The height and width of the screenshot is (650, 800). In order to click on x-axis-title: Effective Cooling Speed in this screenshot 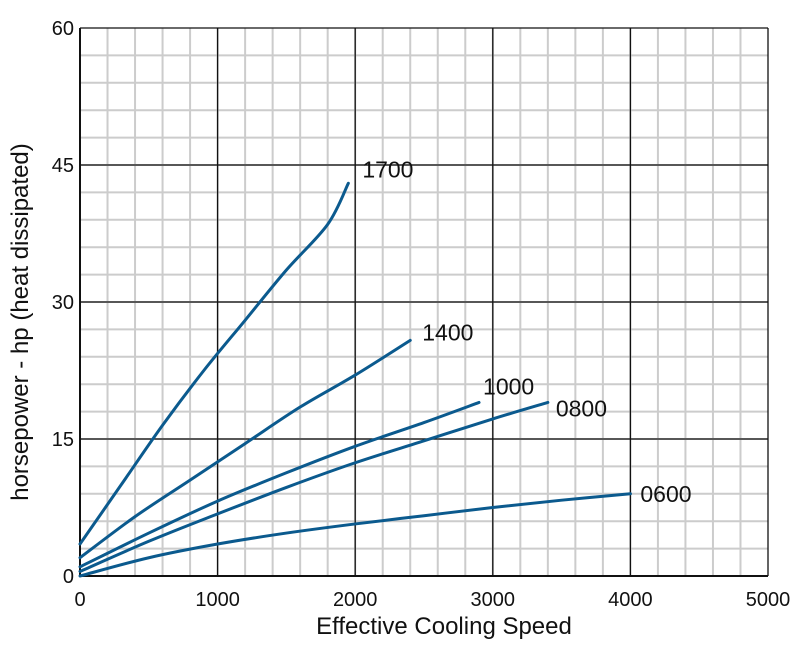, I will do `click(444, 626)`.